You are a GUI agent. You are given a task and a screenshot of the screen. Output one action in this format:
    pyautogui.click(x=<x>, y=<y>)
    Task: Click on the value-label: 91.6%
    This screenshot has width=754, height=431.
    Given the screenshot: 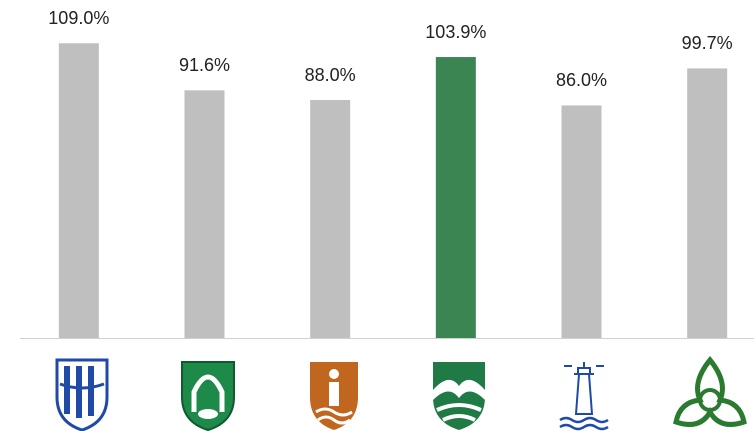 What is the action you would take?
    pyautogui.click(x=204, y=65)
    